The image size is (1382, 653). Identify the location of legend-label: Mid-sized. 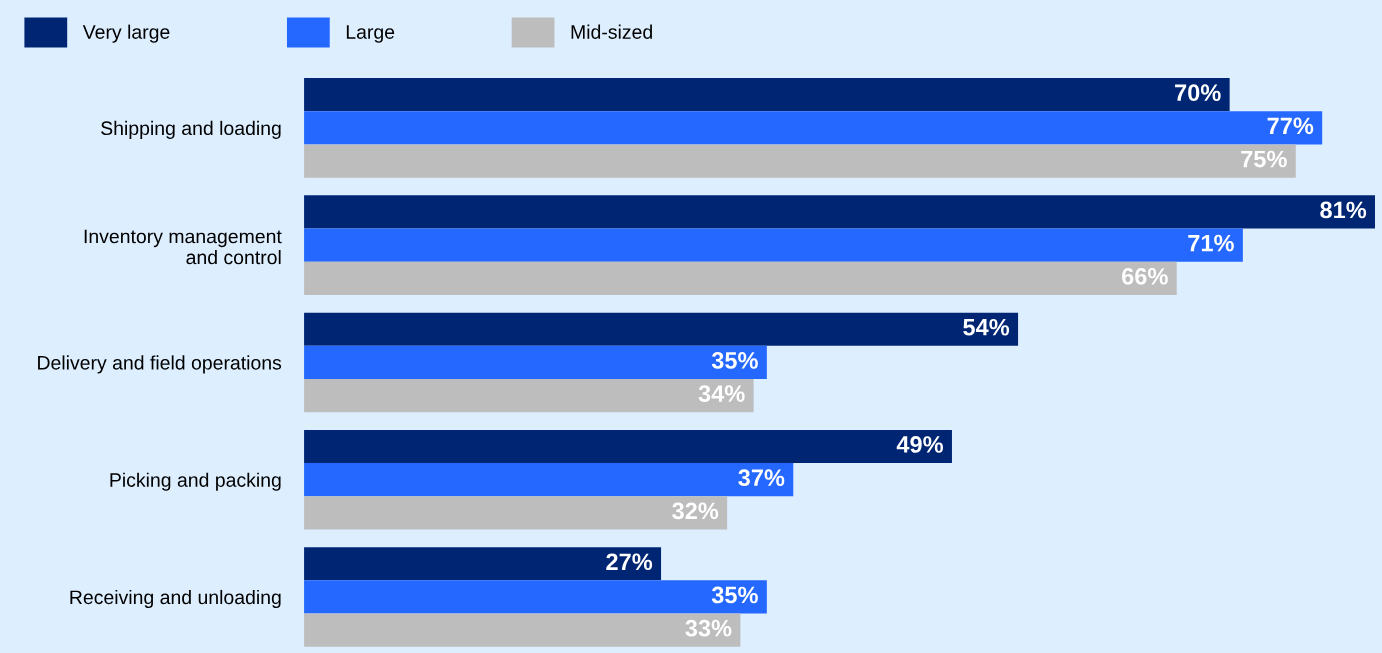
(611, 31).